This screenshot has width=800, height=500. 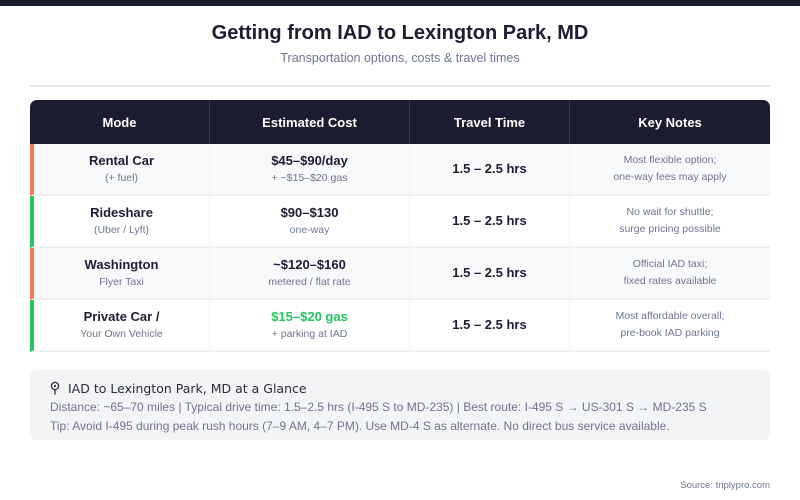 I want to click on cost-value: ~$120–$160, so click(x=309, y=264).